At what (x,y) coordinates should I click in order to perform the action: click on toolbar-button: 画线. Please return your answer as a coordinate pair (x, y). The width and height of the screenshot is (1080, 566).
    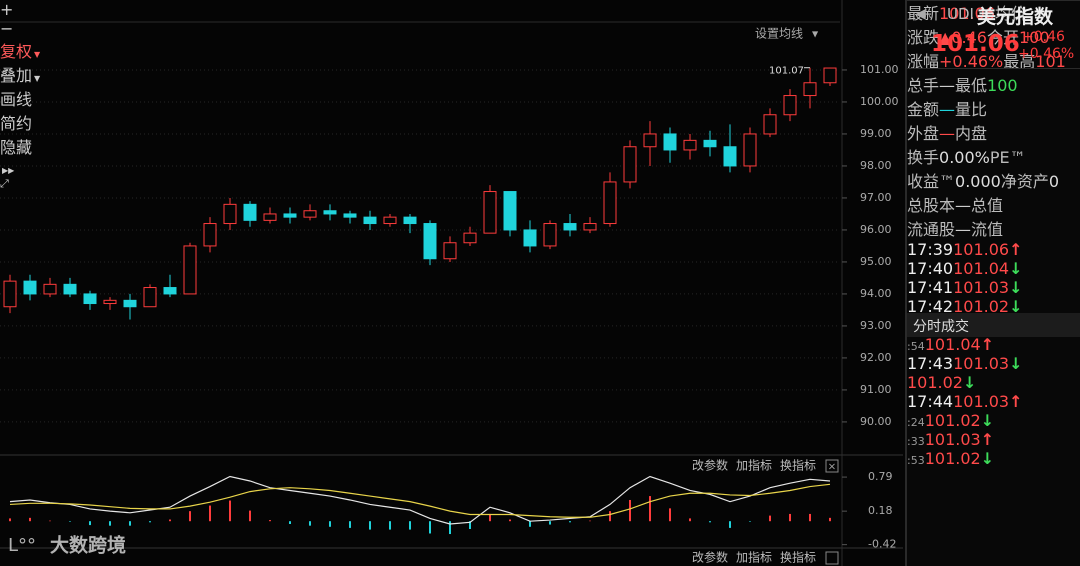
    Looking at the image, I should click on (18, 98).